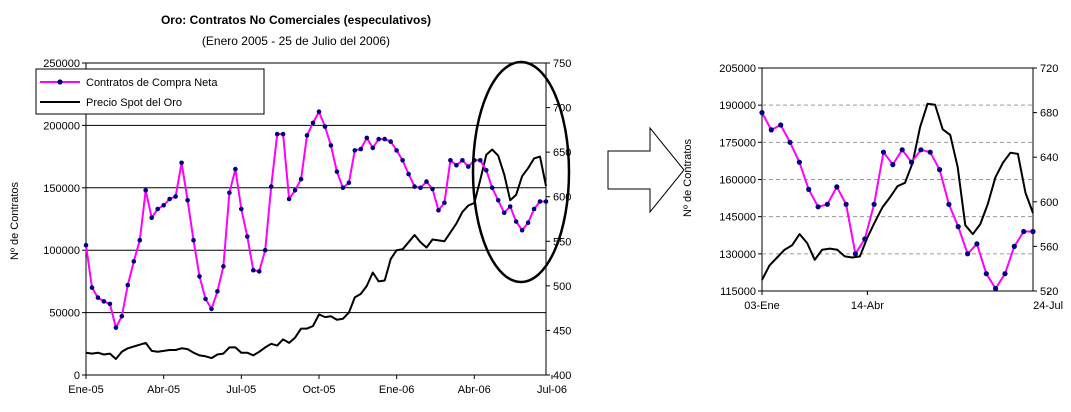  What do you see at coordinates (552, 390) in the screenshot?
I see `chart1-x-tick-label: Jul-06` at bounding box center [552, 390].